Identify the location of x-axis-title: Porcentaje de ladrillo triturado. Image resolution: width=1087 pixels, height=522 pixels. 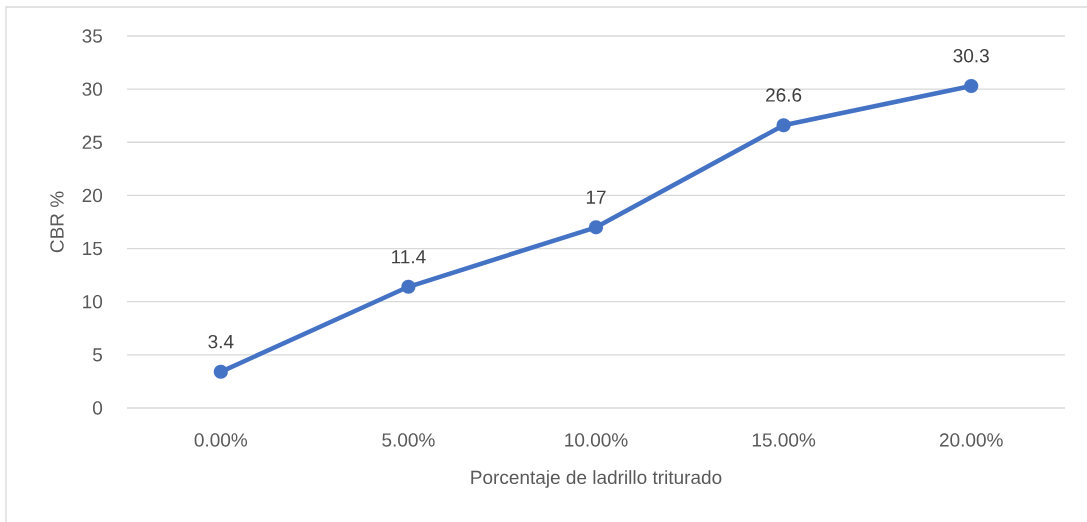
(596, 479).